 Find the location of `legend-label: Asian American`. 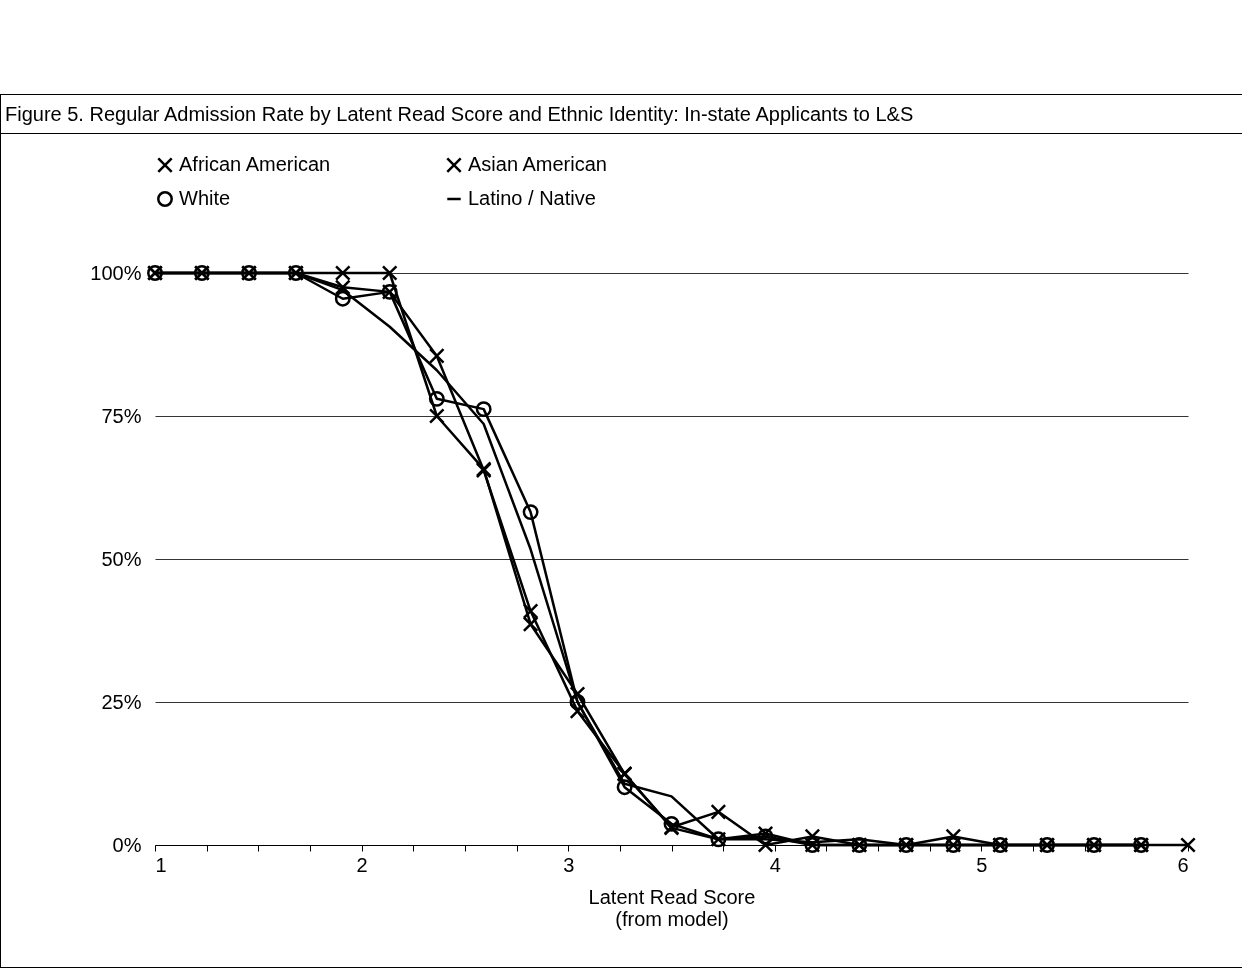

legend-label: Asian American is located at coordinates (537, 164).